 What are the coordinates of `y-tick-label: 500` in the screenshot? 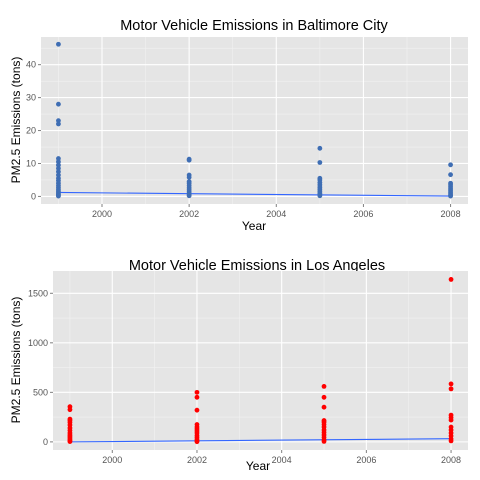 It's located at (40, 392).